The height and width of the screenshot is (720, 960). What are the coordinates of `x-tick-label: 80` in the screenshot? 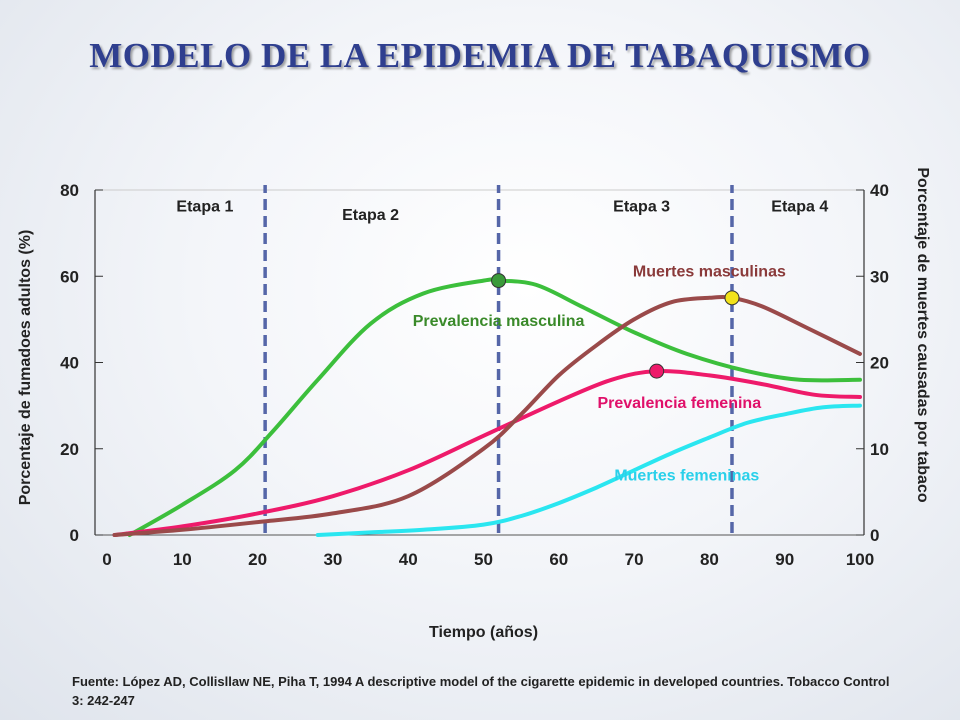 It's located at (709, 559).